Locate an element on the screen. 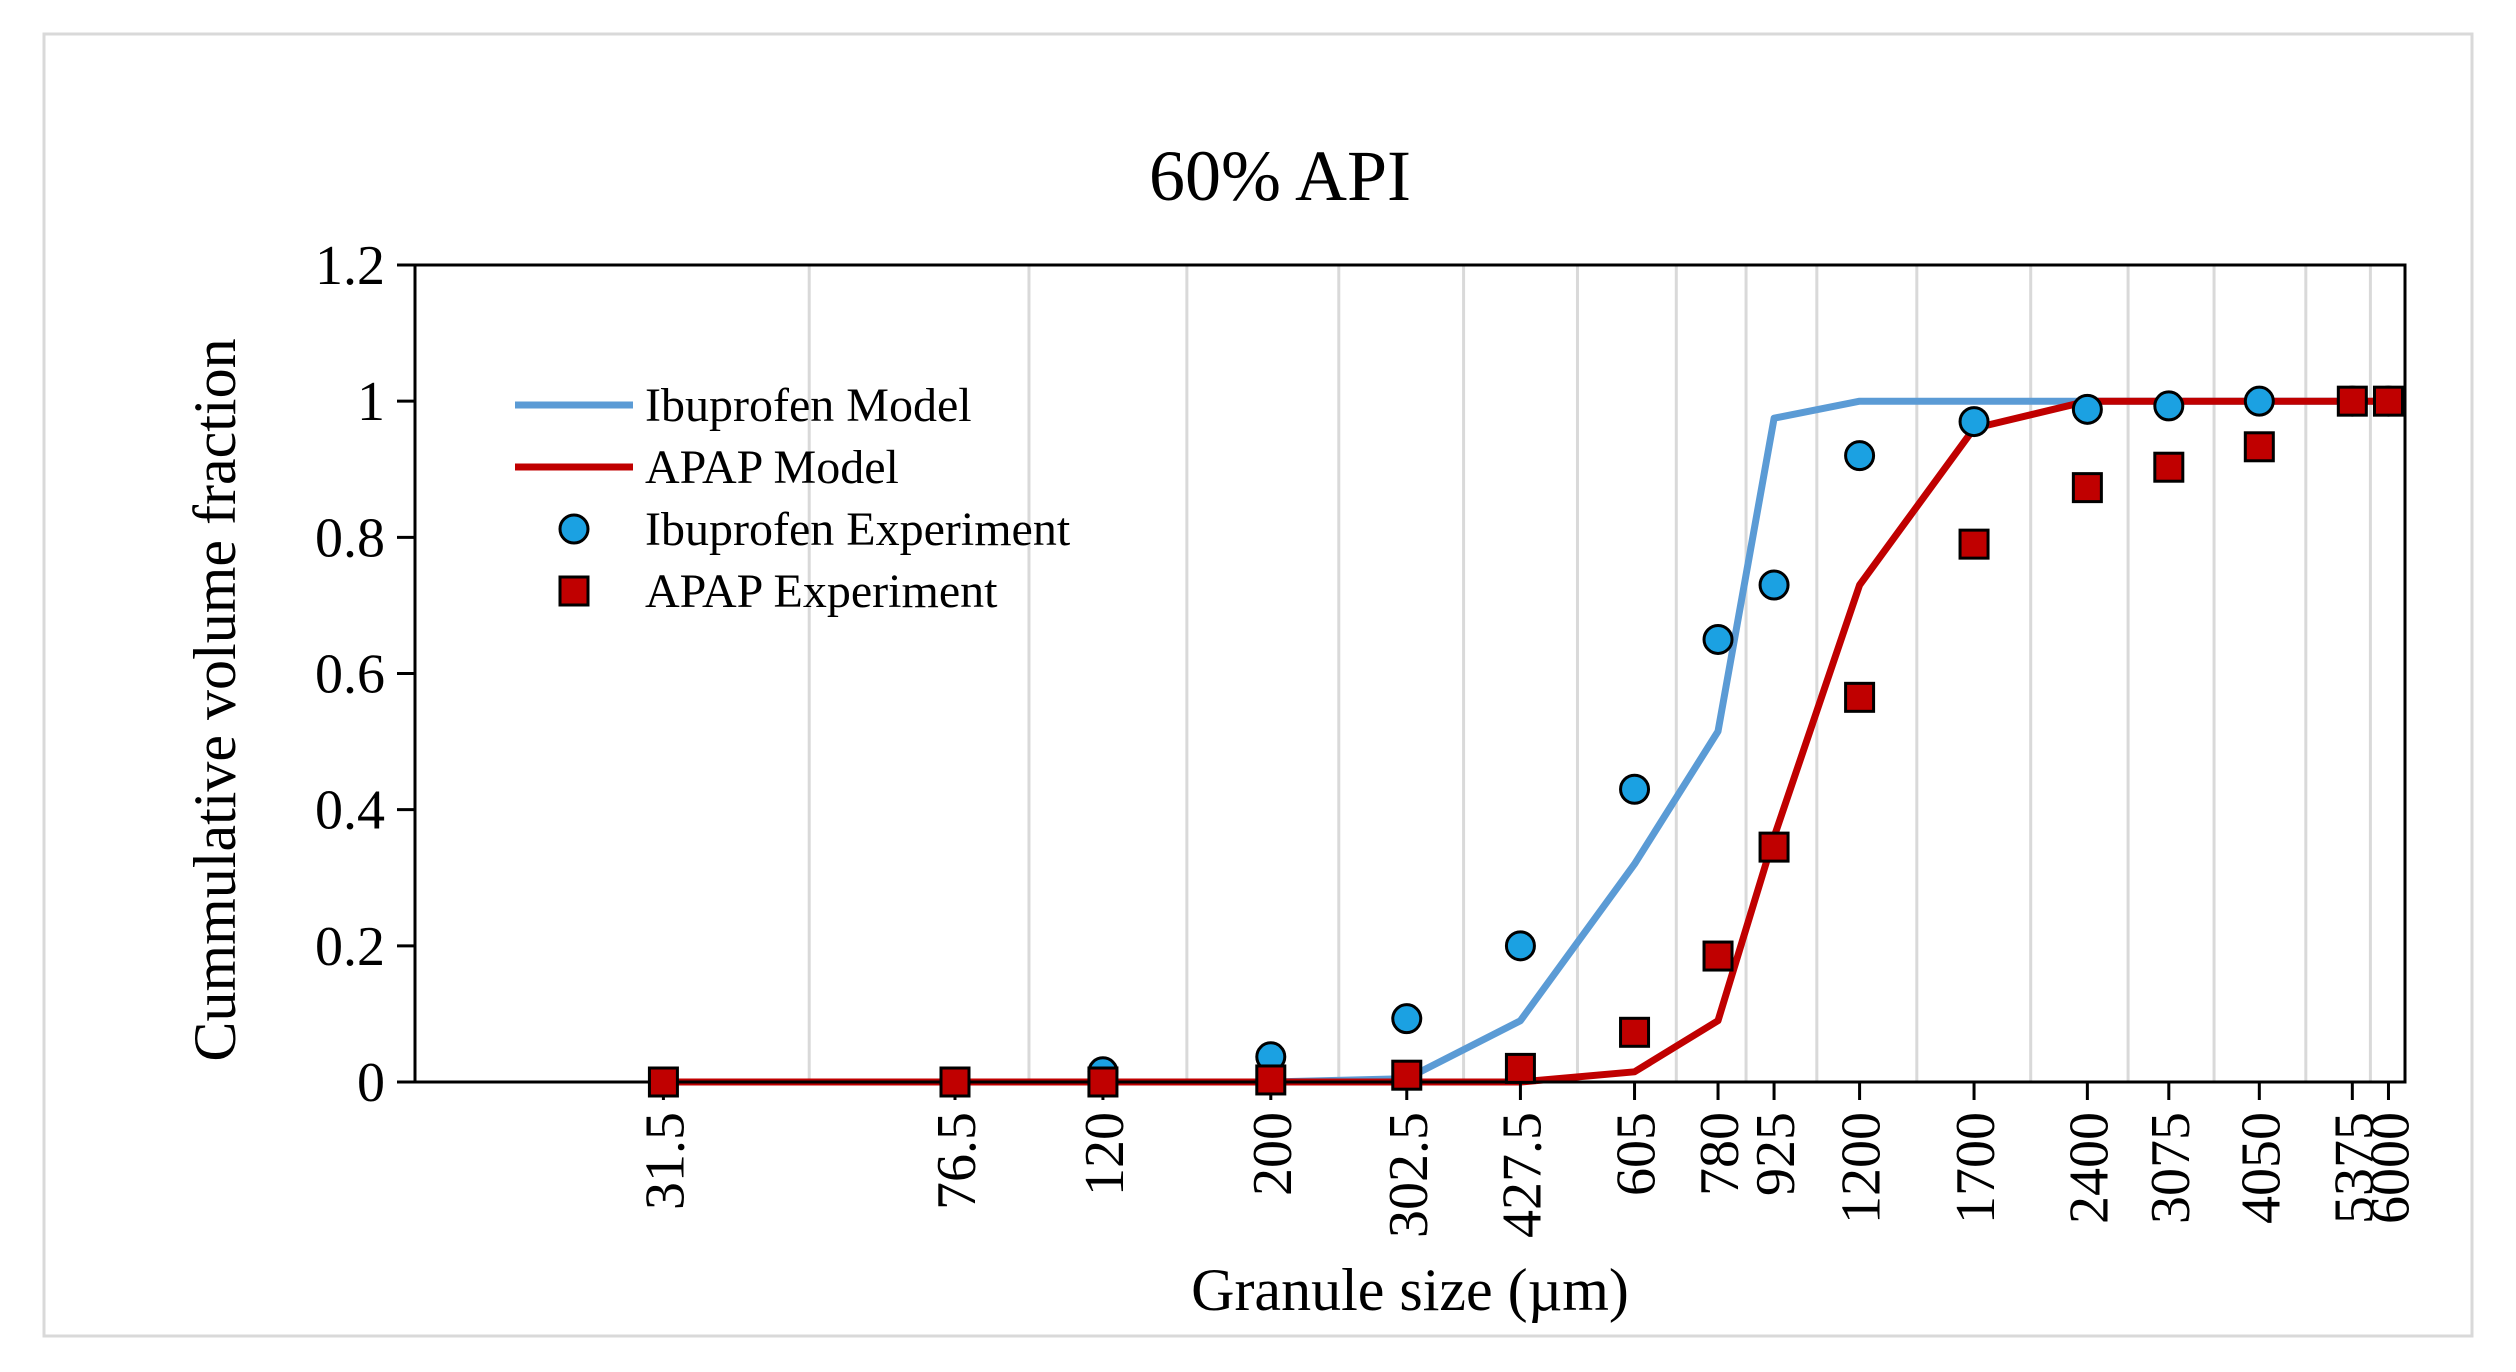  x-tick-label: 200 is located at coordinates (1273, 1154).